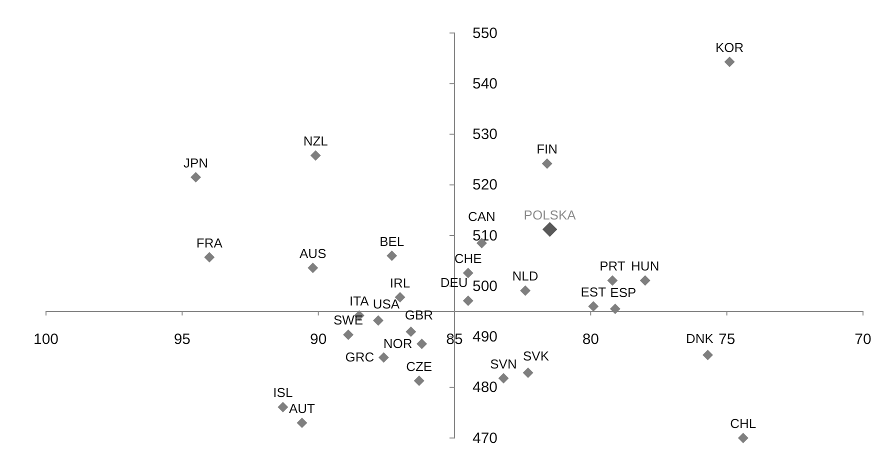  Describe the element at coordinates (700, 338) in the screenshot. I see `data-label: DNK` at that location.